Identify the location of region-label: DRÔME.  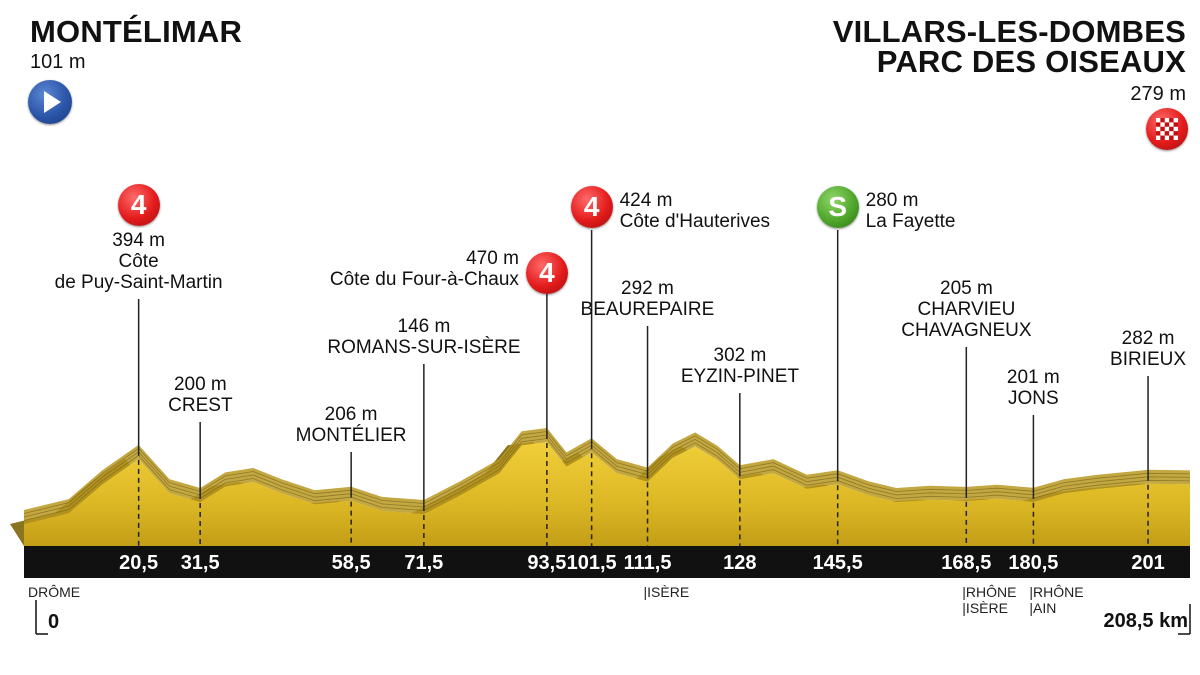
(54, 592).